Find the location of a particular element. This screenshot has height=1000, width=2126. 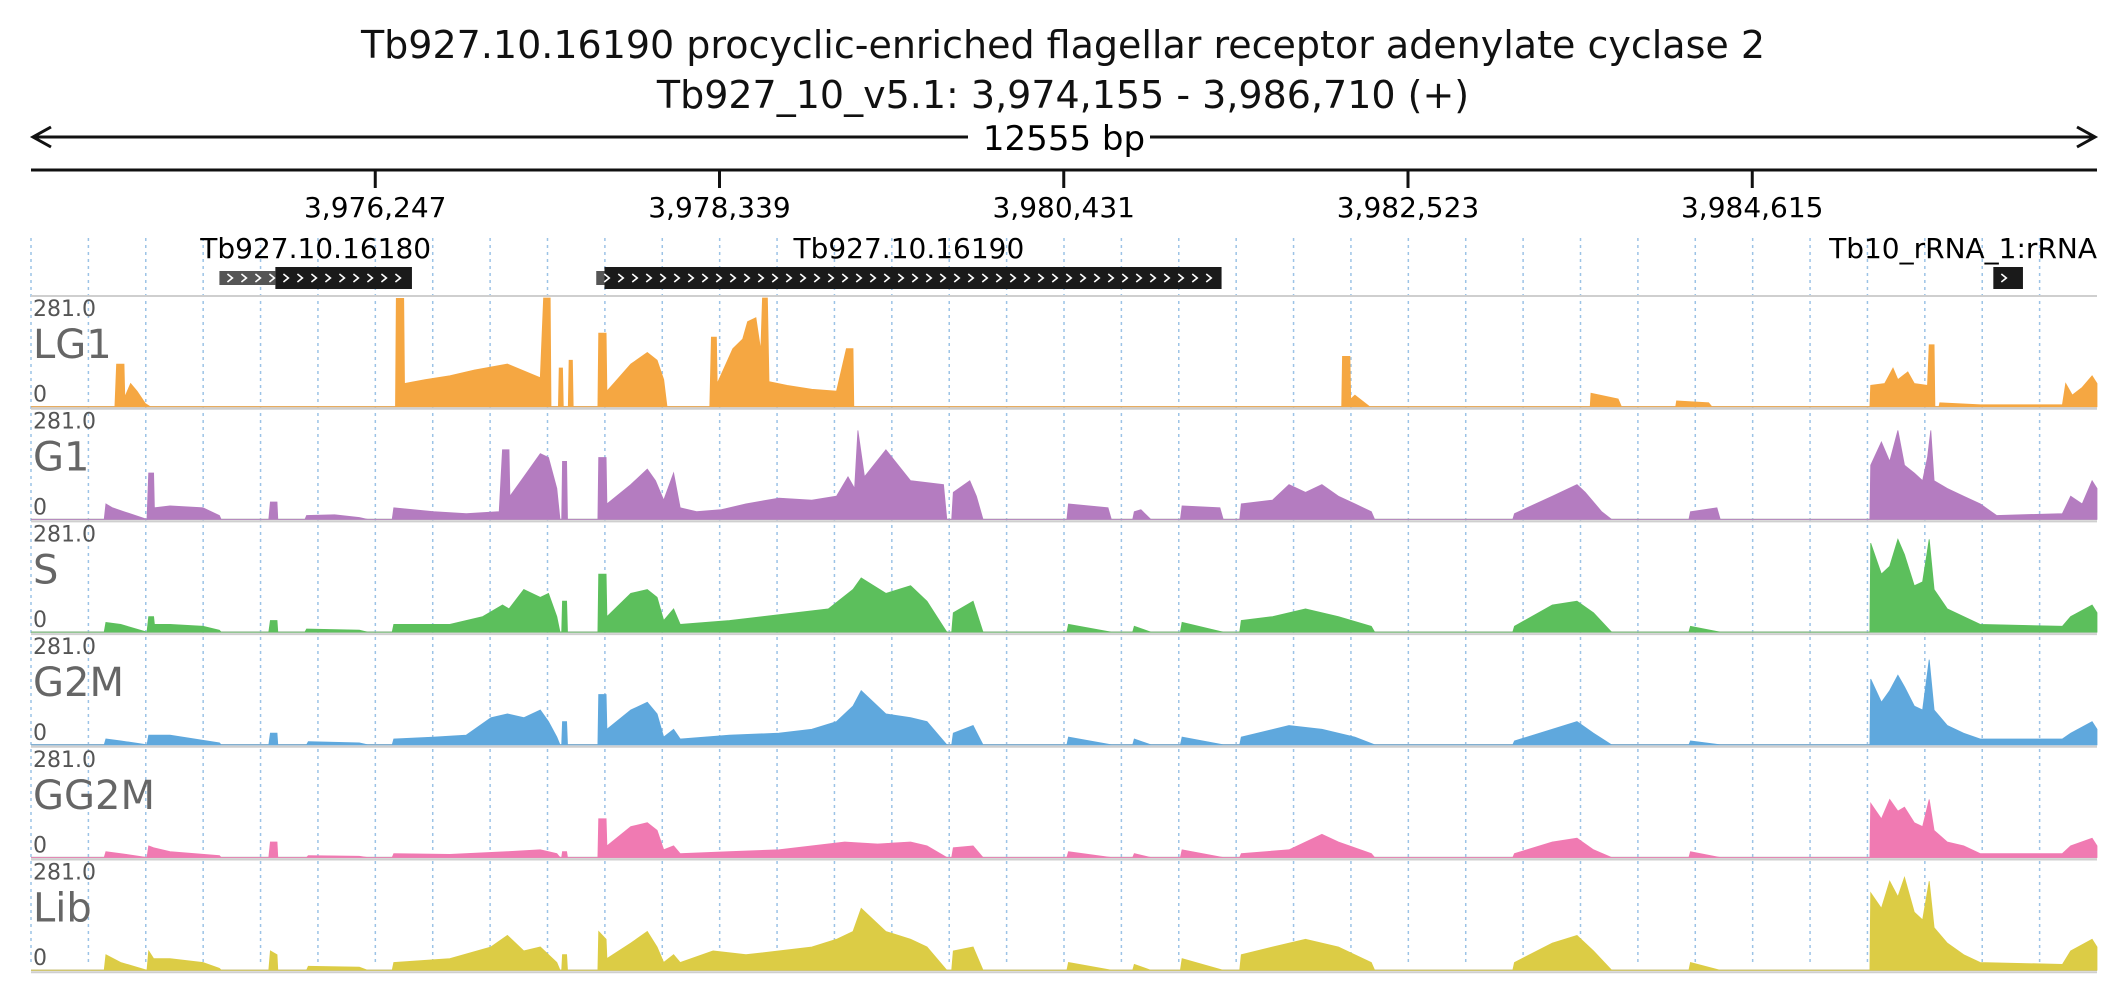

coverage-area-g2m is located at coordinates (1064, 702).